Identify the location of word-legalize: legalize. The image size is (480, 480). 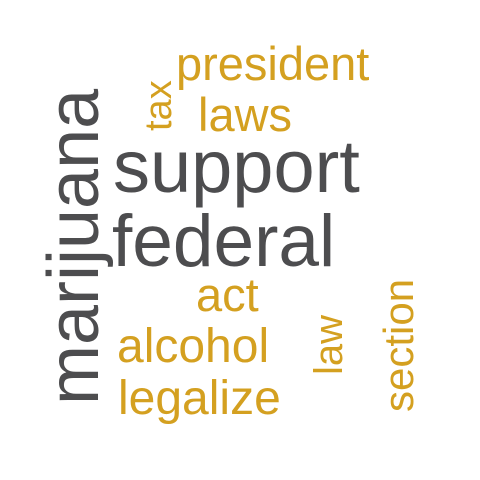
(199, 398).